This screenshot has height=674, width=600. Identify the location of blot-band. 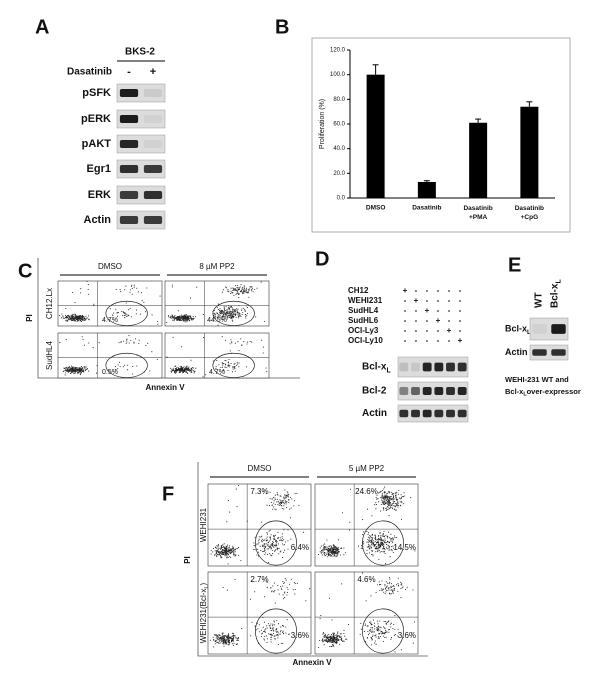
(129, 93).